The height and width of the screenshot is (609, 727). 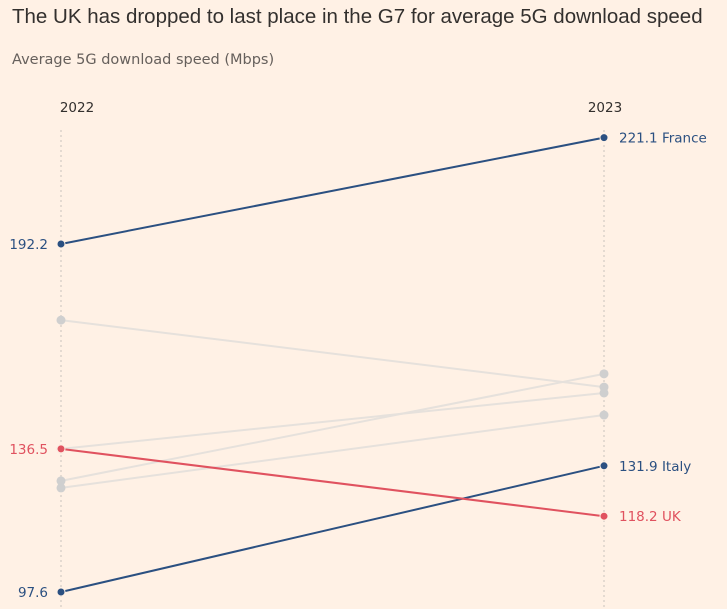 I want to click on data-point-france-2023, so click(x=604, y=138).